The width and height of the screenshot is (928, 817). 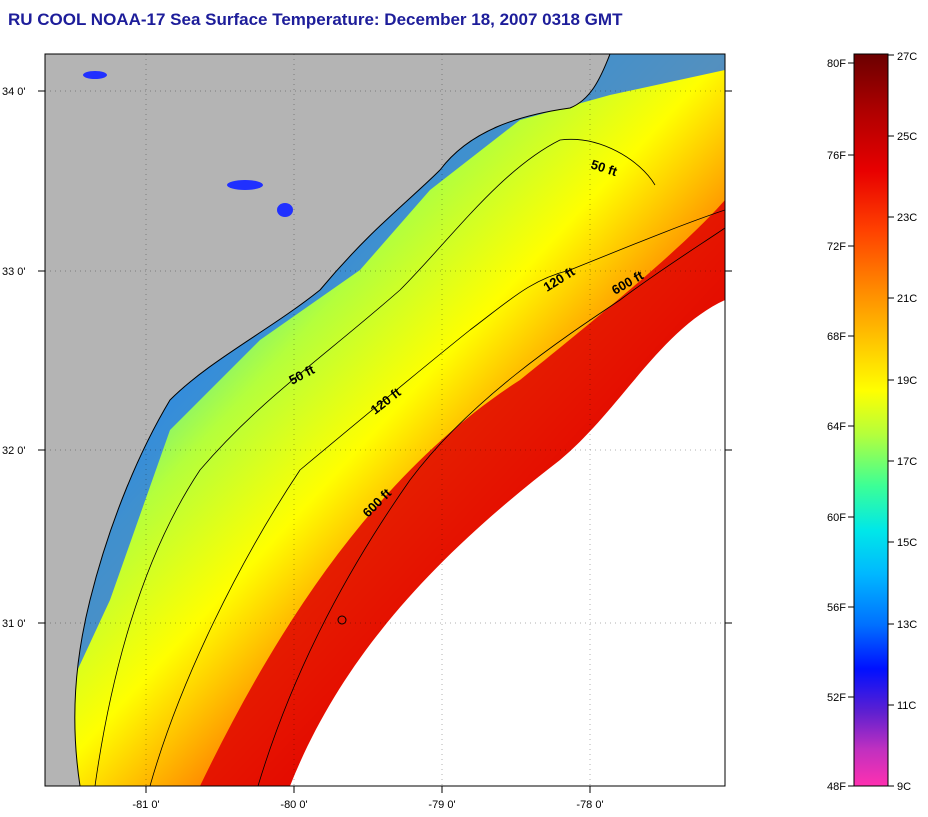 I want to click on colorbar-c-label: 19C, so click(x=907, y=381).